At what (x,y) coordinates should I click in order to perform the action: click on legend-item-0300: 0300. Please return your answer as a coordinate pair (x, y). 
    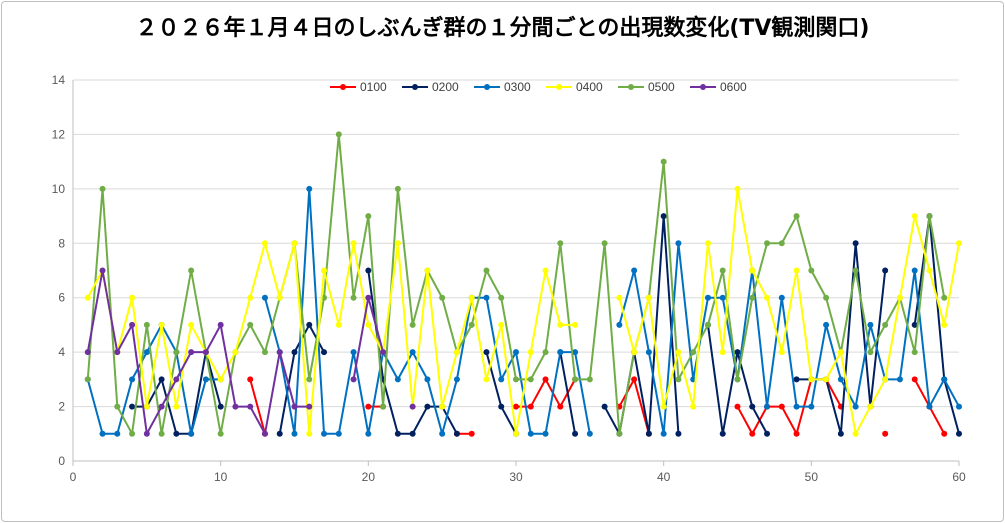
    Looking at the image, I should click on (502, 87).